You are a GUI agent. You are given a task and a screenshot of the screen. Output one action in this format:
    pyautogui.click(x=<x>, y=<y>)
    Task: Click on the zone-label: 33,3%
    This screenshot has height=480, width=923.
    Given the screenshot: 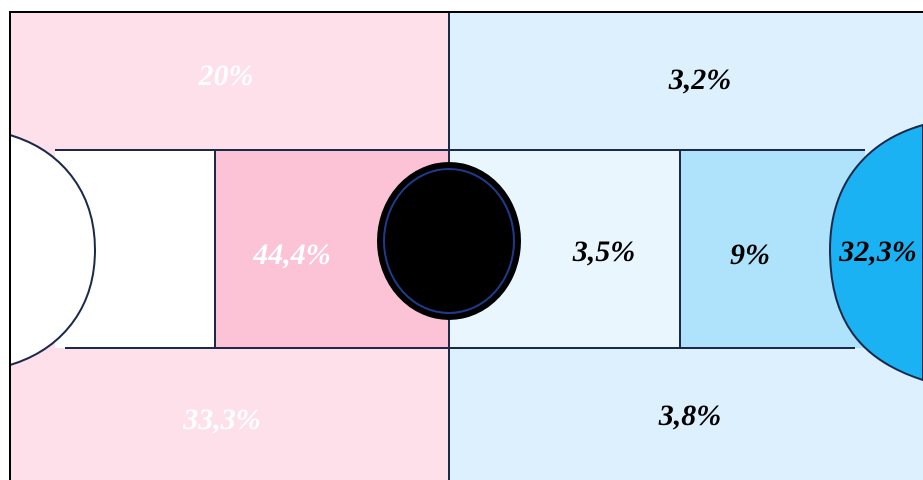 What is the action you would take?
    pyautogui.click(x=221, y=419)
    